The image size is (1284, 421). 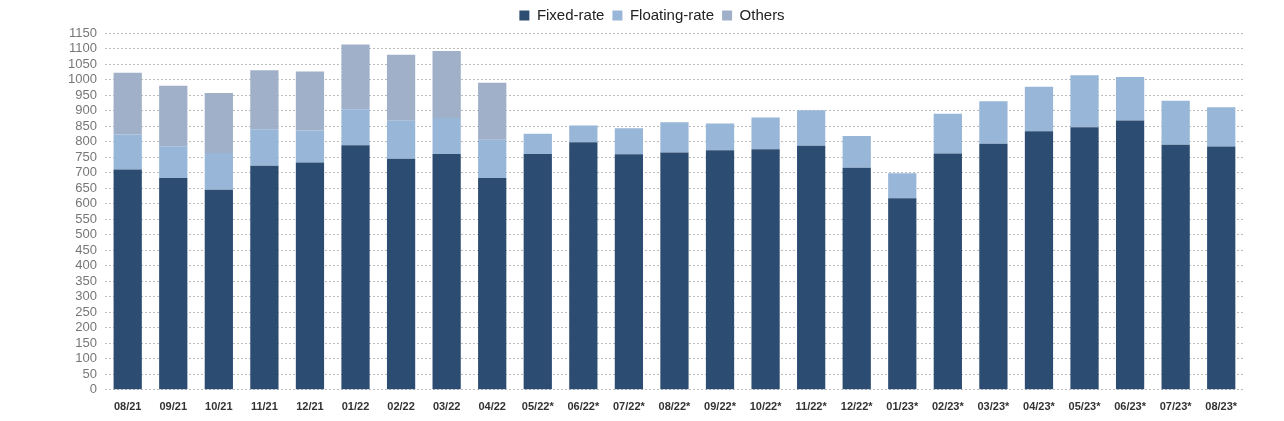 What do you see at coordinates (1130, 406) in the screenshot?
I see `x-tick-label: 06/23*` at bounding box center [1130, 406].